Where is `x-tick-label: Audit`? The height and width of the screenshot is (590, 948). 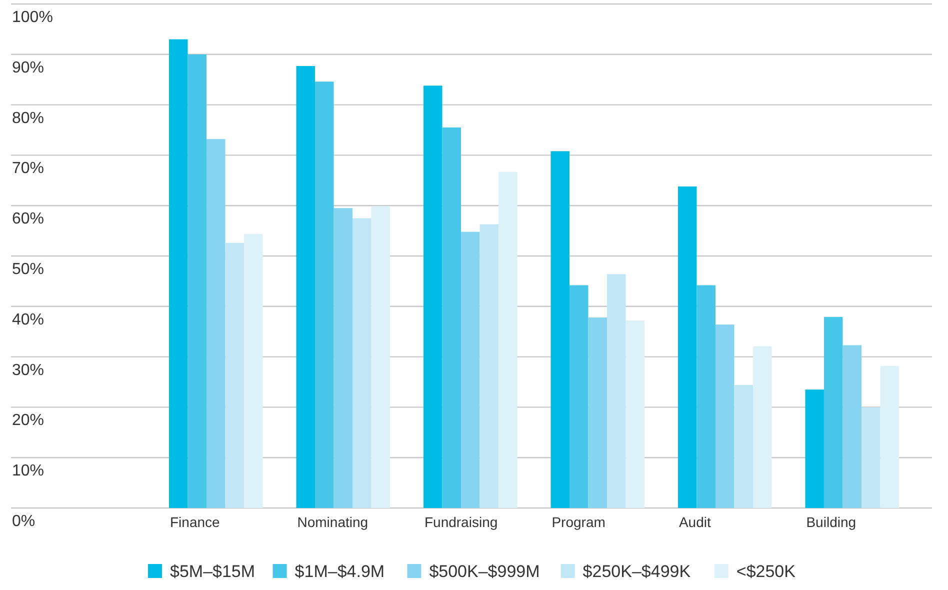
x-tick-label: Audit is located at coordinates (694, 522).